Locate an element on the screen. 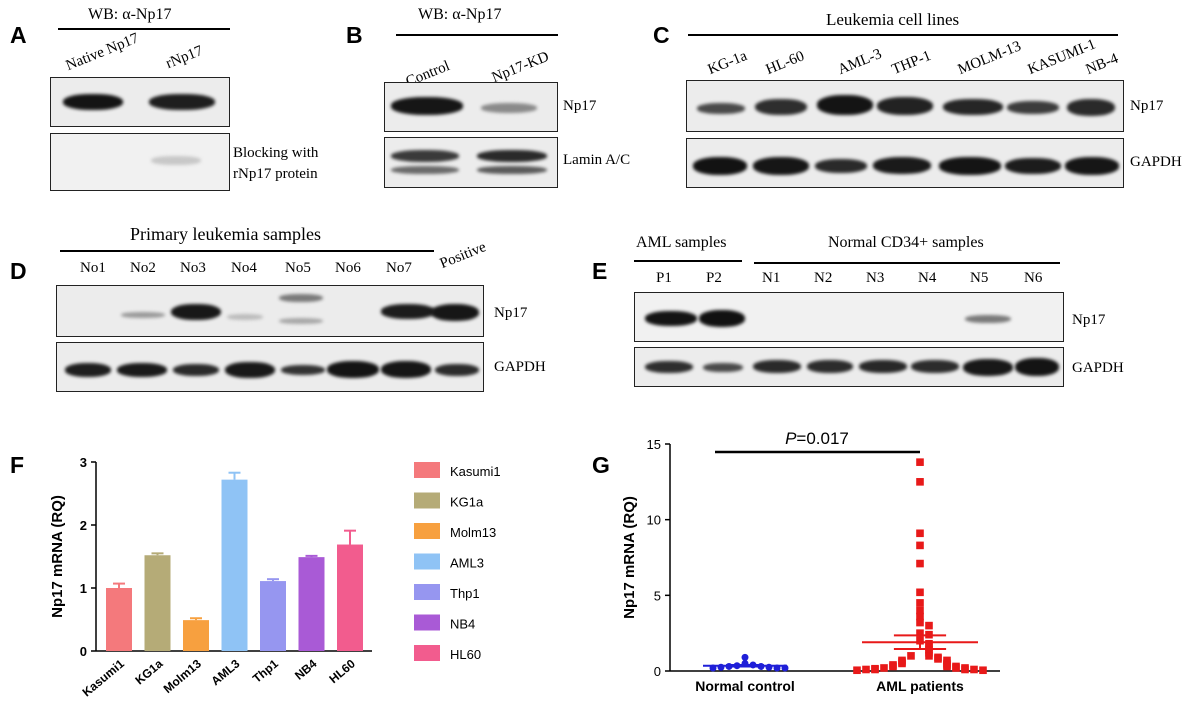 The width and height of the screenshot is (1200, 715). blot-c-np17 is located at coordinates (905, 106).